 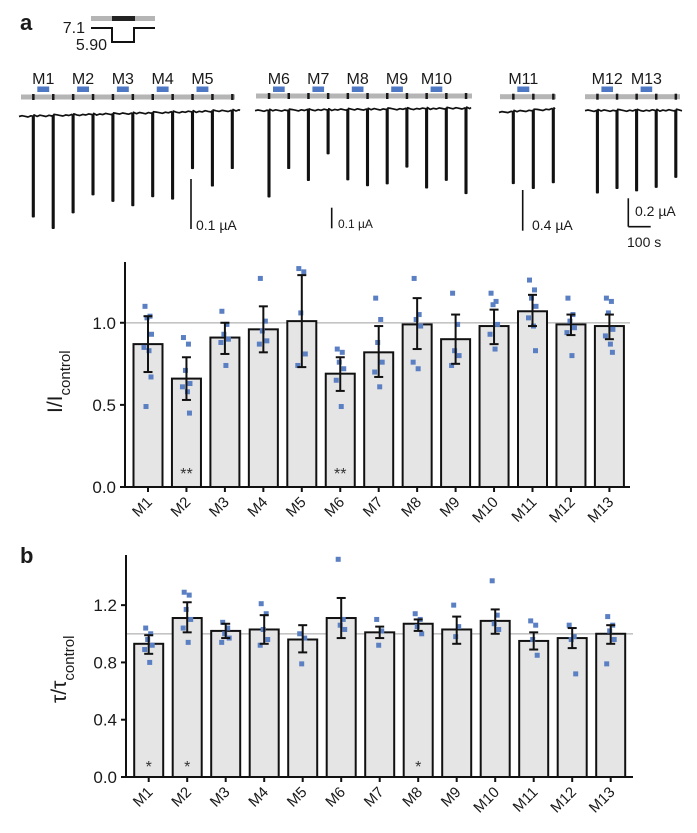 What do you see at coordinates (397, 79) in the screenshot?
I see `modulator-label: M9` at bounding box center [397, 79].